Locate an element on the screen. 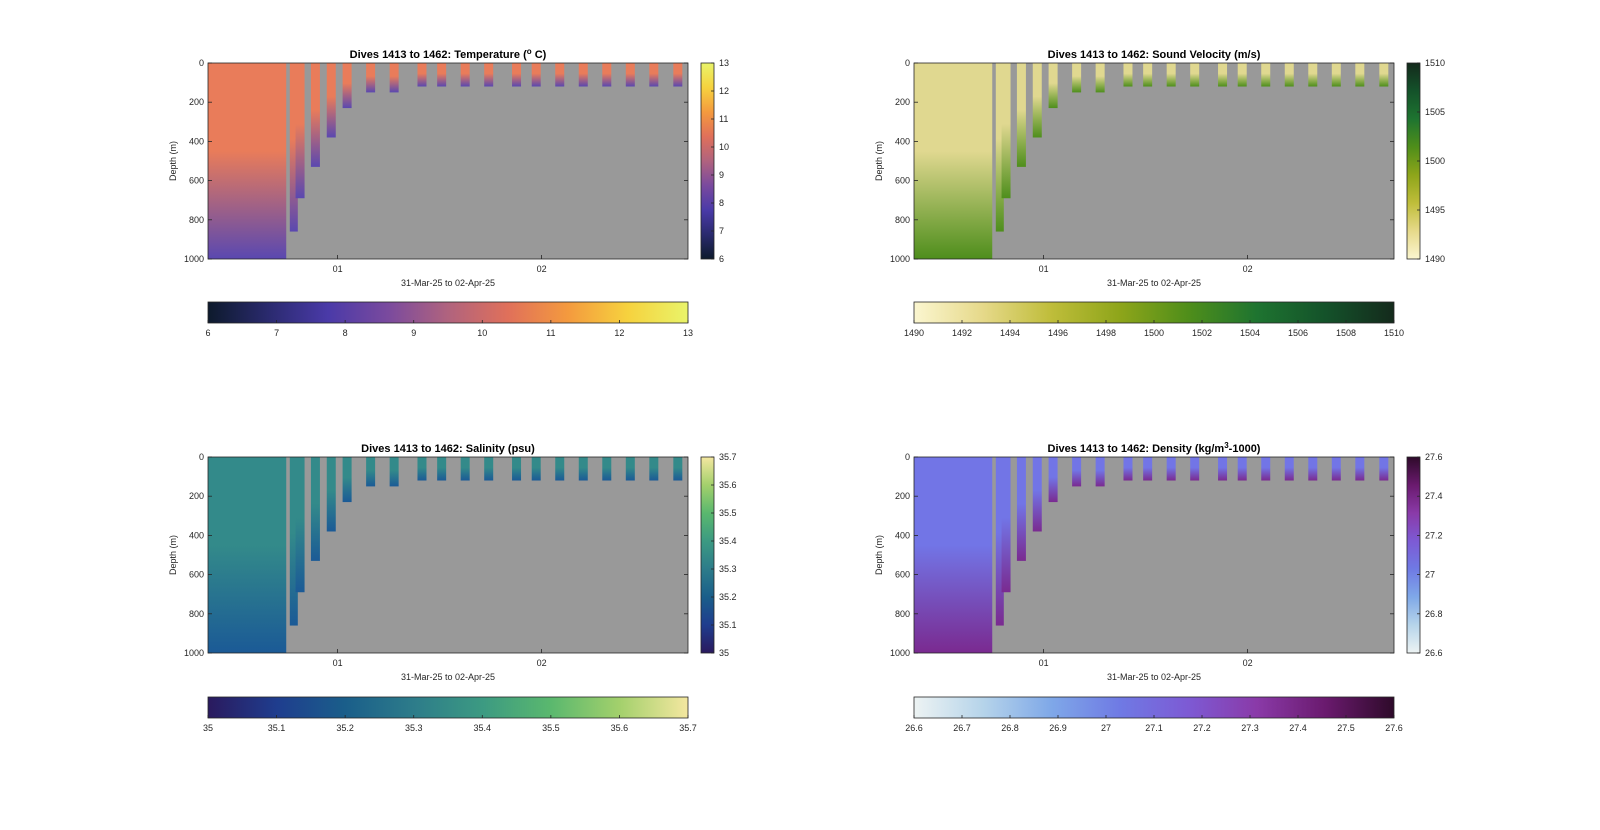 The width and height of the screenshot is (1600, 830). bottom-colorbar-label: 26.6 is located at coordinates (914, 728).